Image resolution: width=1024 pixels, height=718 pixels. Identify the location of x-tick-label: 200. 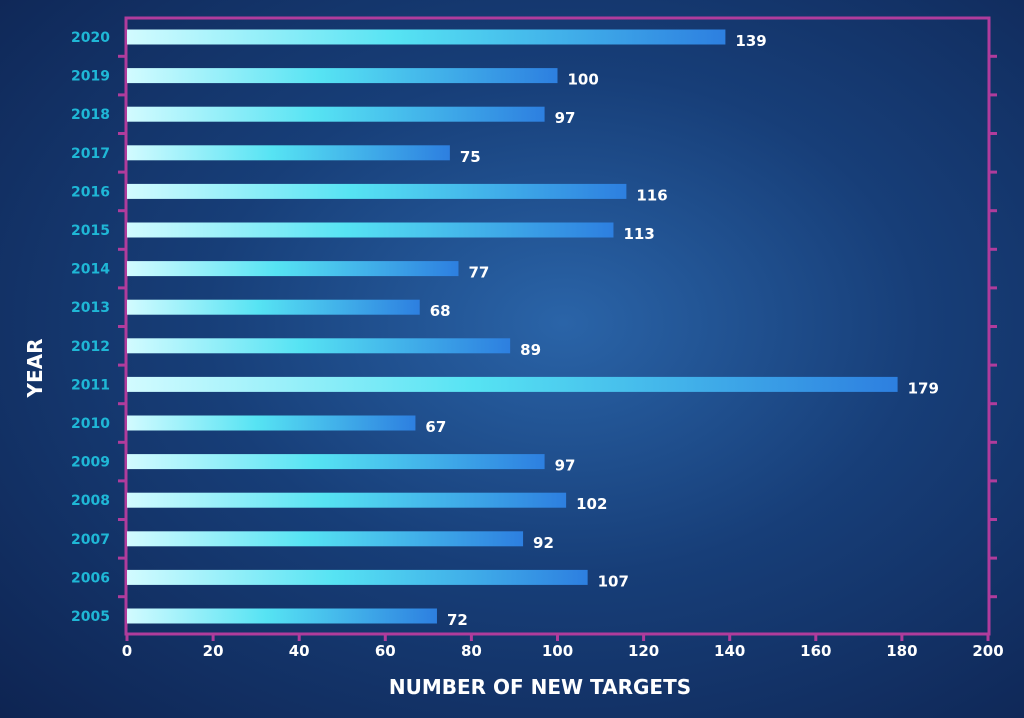
(987, 651).